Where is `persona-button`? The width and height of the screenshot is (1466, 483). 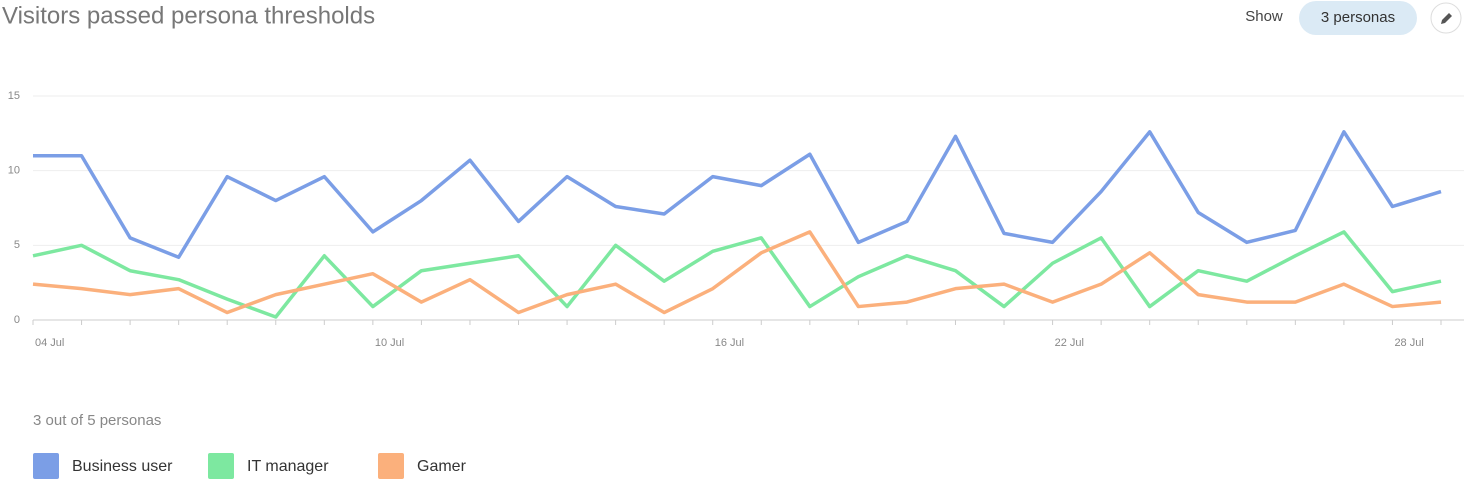
persona-button is located at coordinates (1358, 18).